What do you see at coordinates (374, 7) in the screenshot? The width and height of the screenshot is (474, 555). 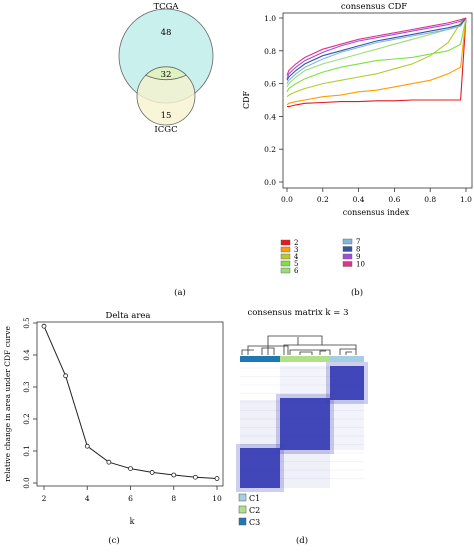 I see `cdf-title: consensus CDF` at bounding box center [374, 7].